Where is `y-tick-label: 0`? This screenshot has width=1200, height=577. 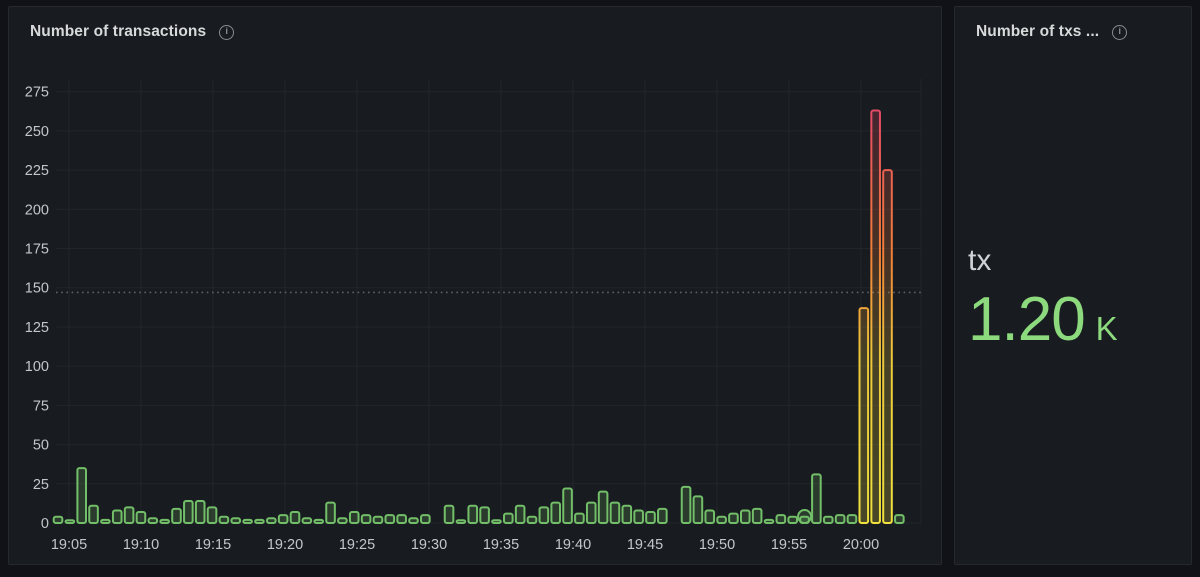 y-tick-label: 0 is located at coordinates (45, 524).